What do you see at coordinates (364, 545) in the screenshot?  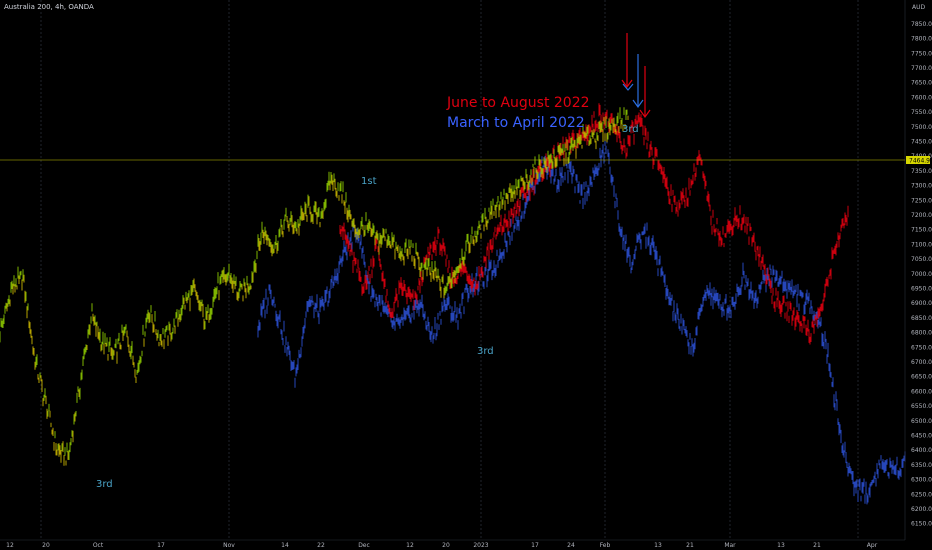 I see `x-tick-label: Dec` at bounding box center [364, 545].